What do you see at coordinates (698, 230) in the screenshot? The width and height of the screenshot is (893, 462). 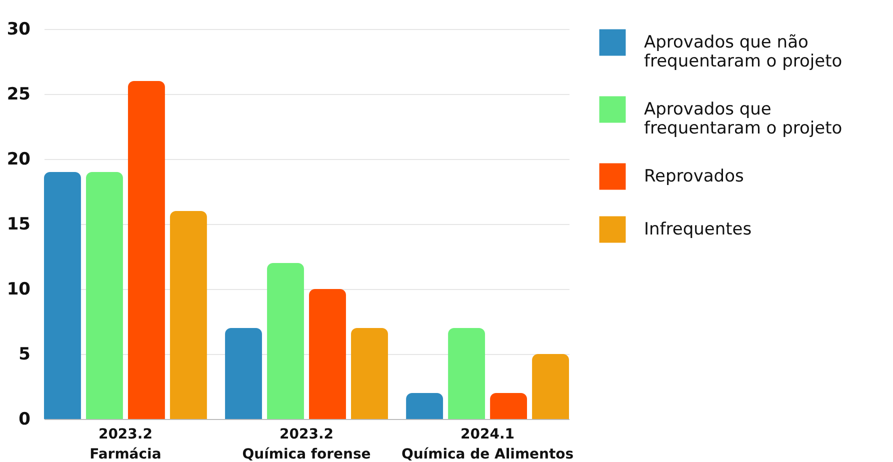 I see `legend-label: Infrequentes` at bounding box center [698, 230].